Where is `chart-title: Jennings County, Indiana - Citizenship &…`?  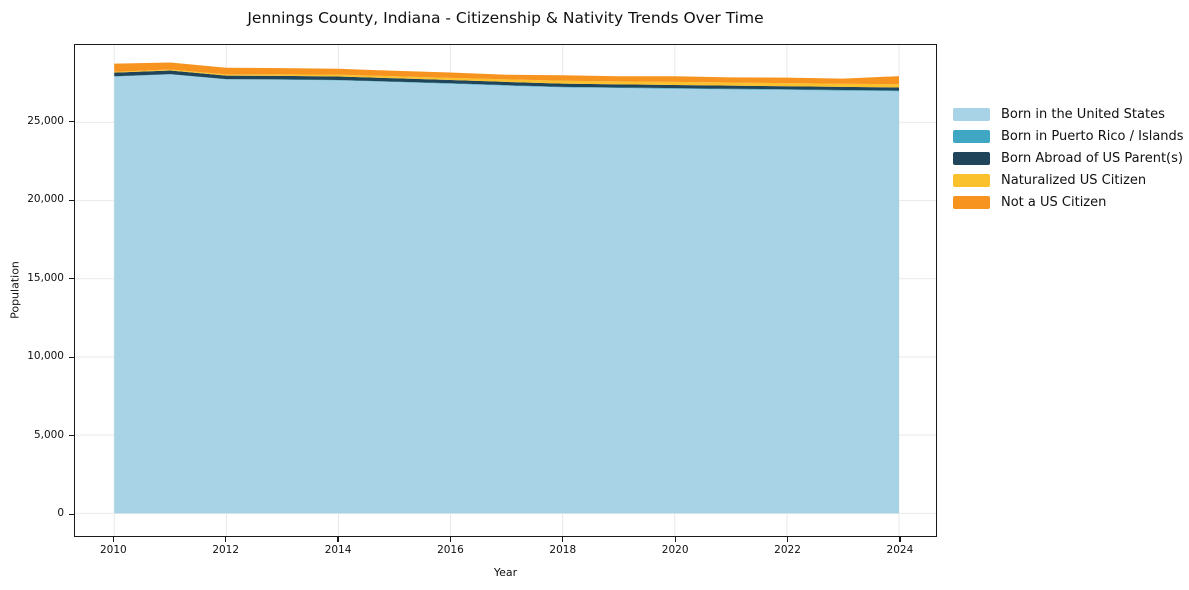
chart-title: Jennings County, Indiana - Citizenship &… is located at coordinates (505, 18).